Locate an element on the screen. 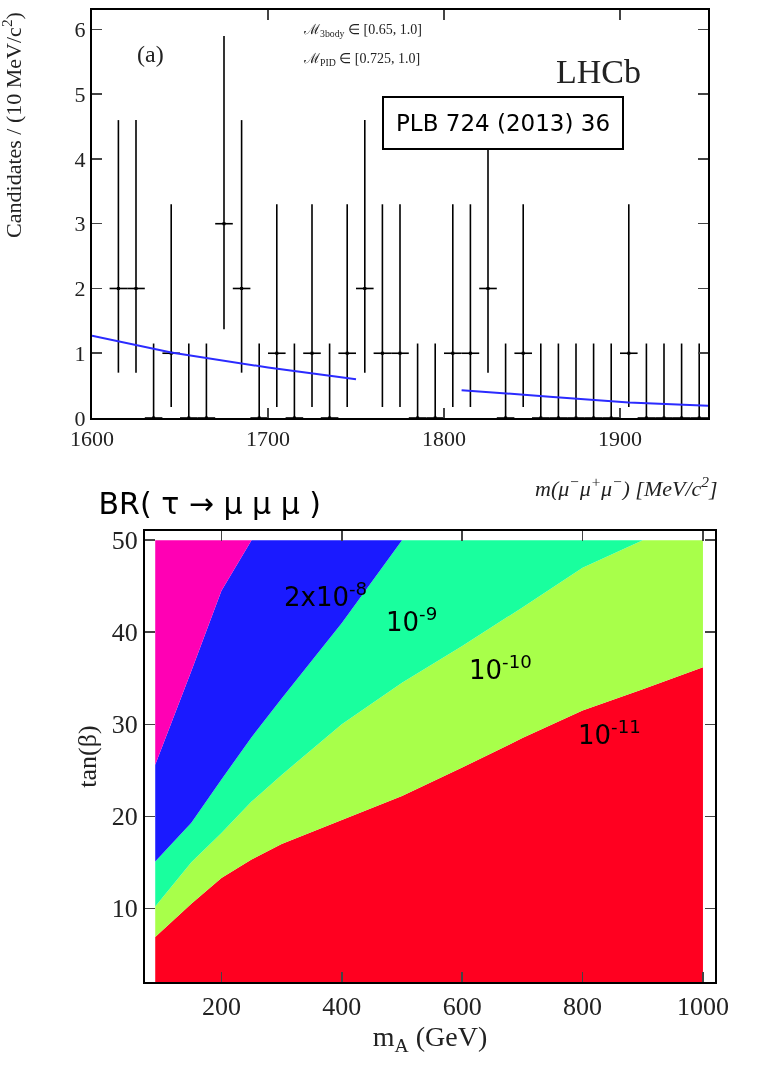  y-tick-label: 10 is located at coordinates (124, 909).